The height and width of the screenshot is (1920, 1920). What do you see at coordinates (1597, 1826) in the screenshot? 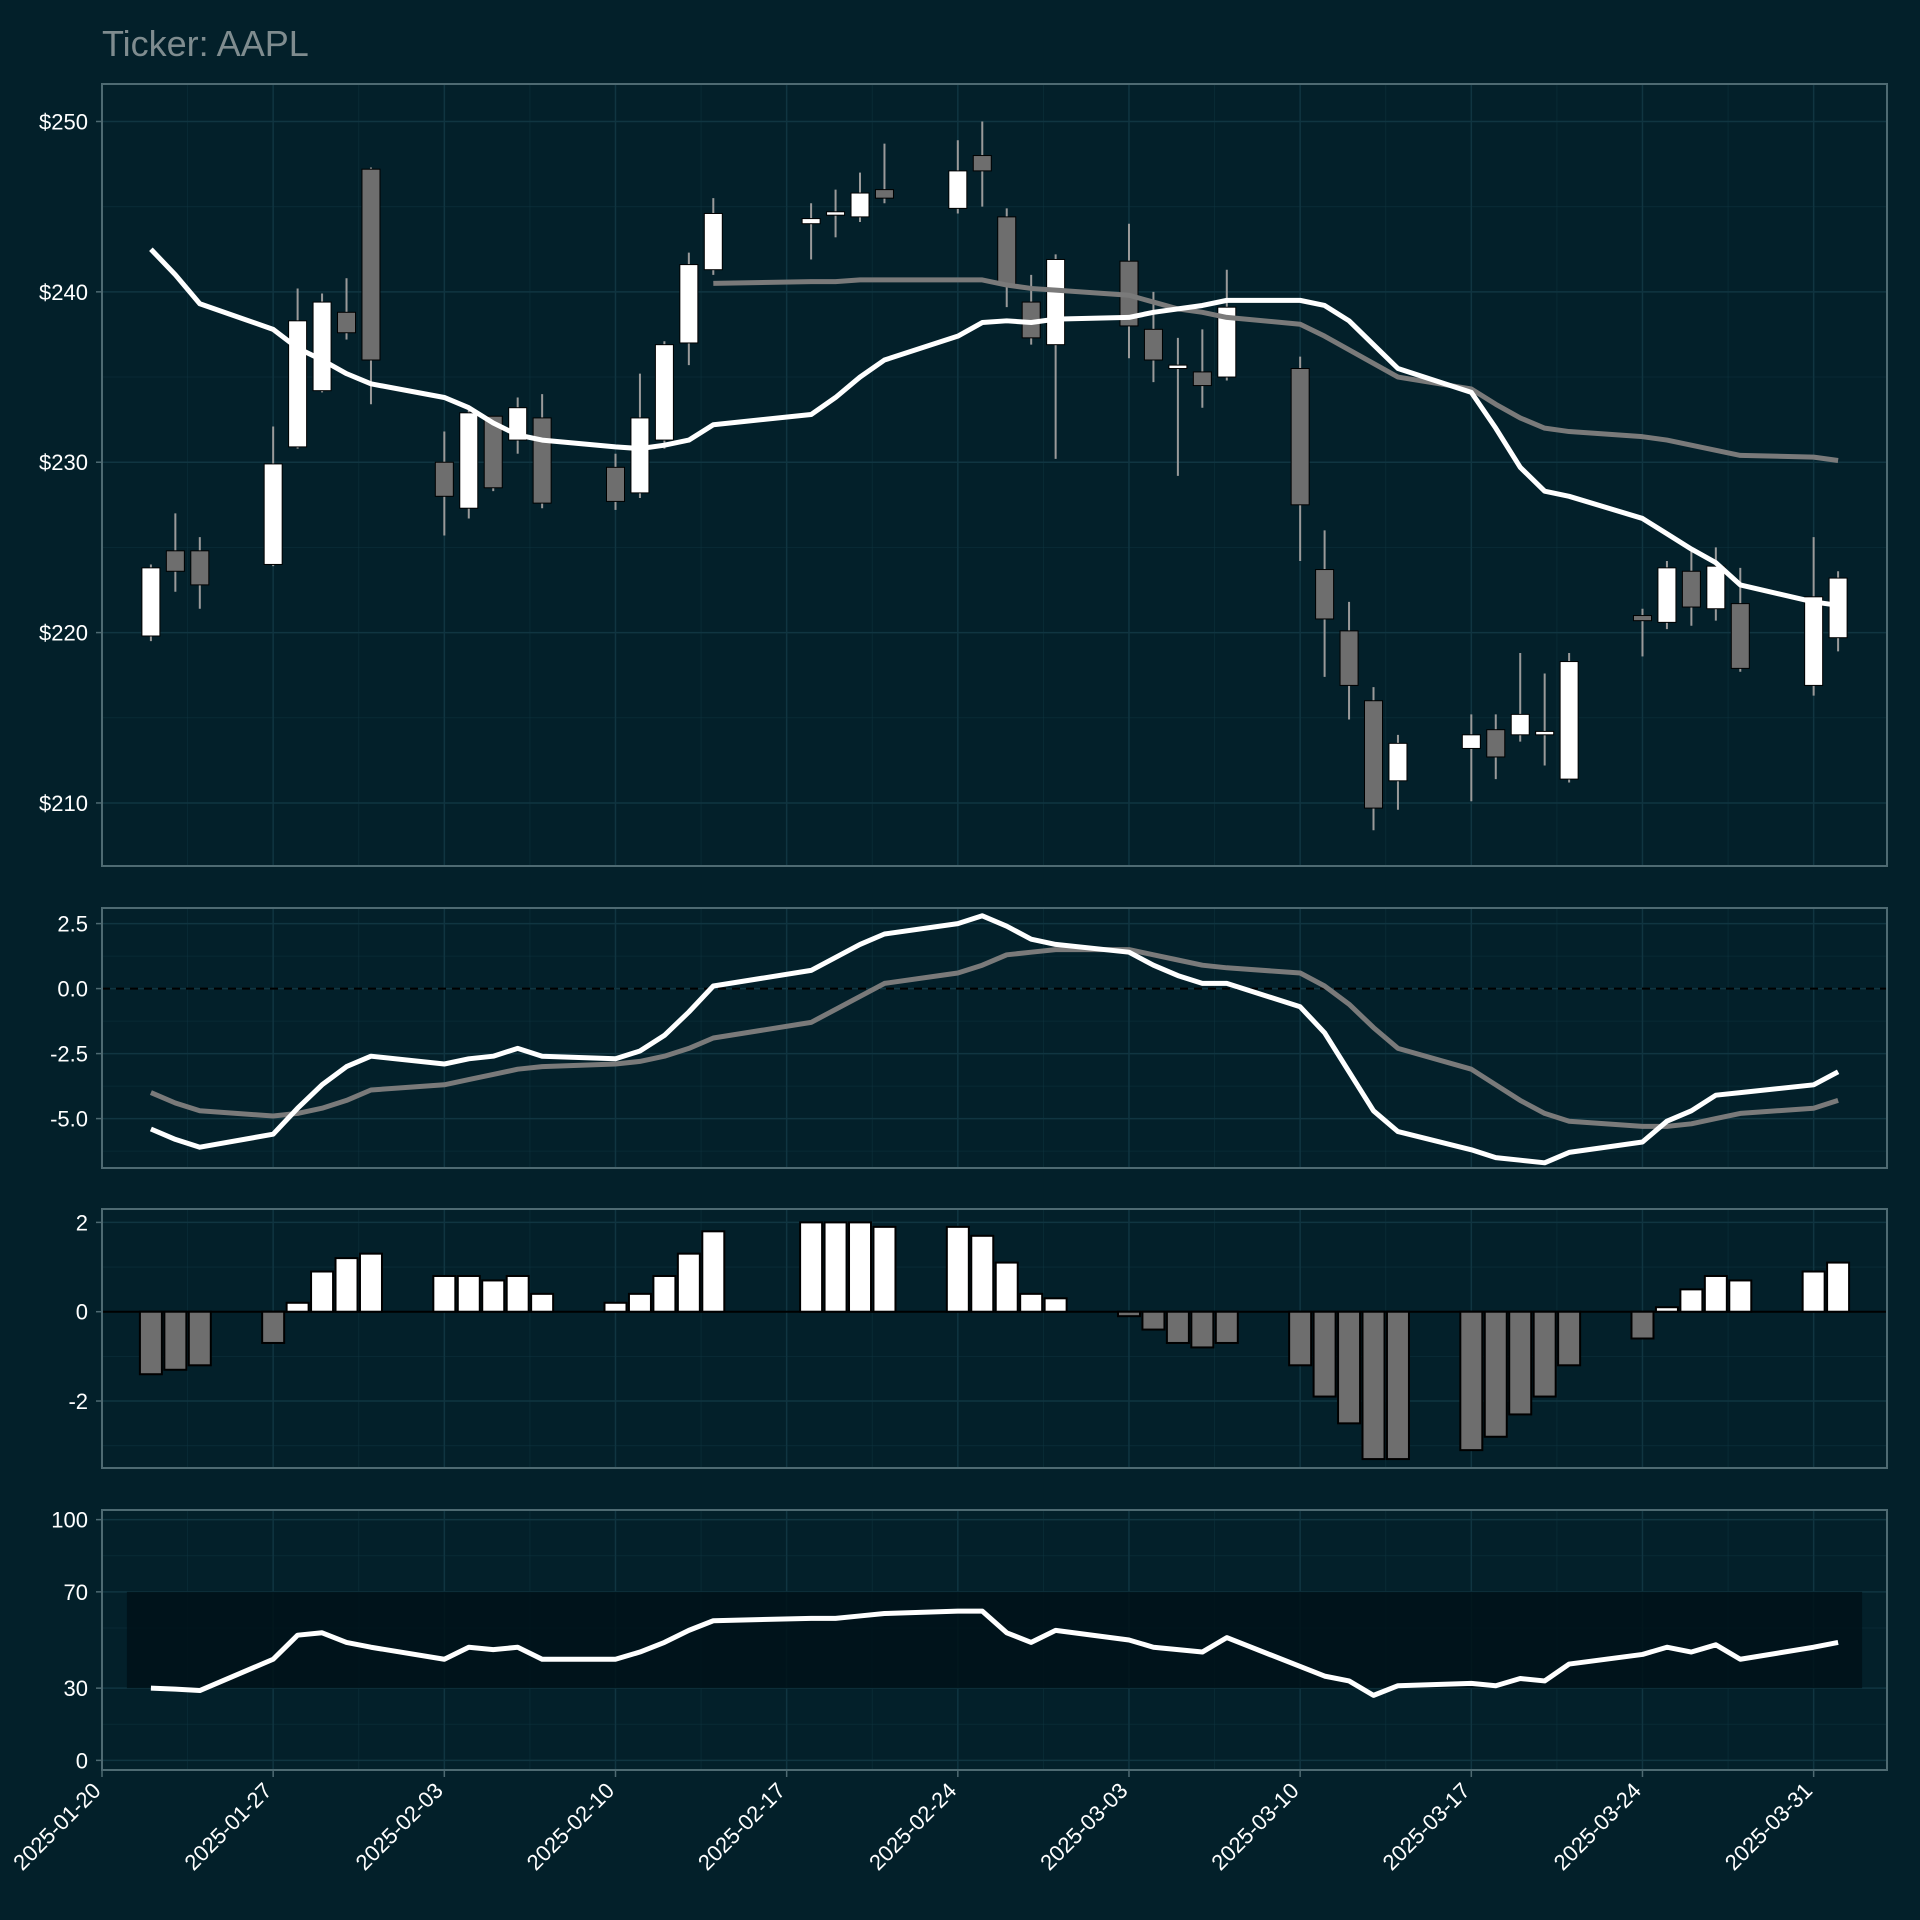
I see `x-tick-label: 2025-03-24` at bounding box center [1597, 1826].